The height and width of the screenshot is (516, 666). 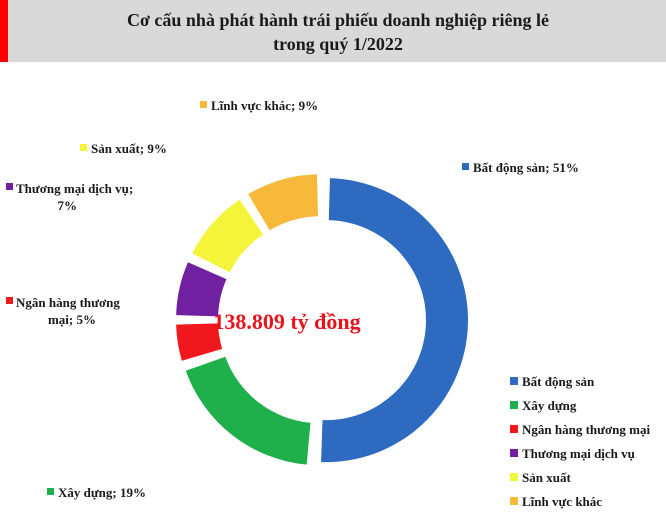 I want to click on slice-bat-dong-san, so click(x=394, y=320).